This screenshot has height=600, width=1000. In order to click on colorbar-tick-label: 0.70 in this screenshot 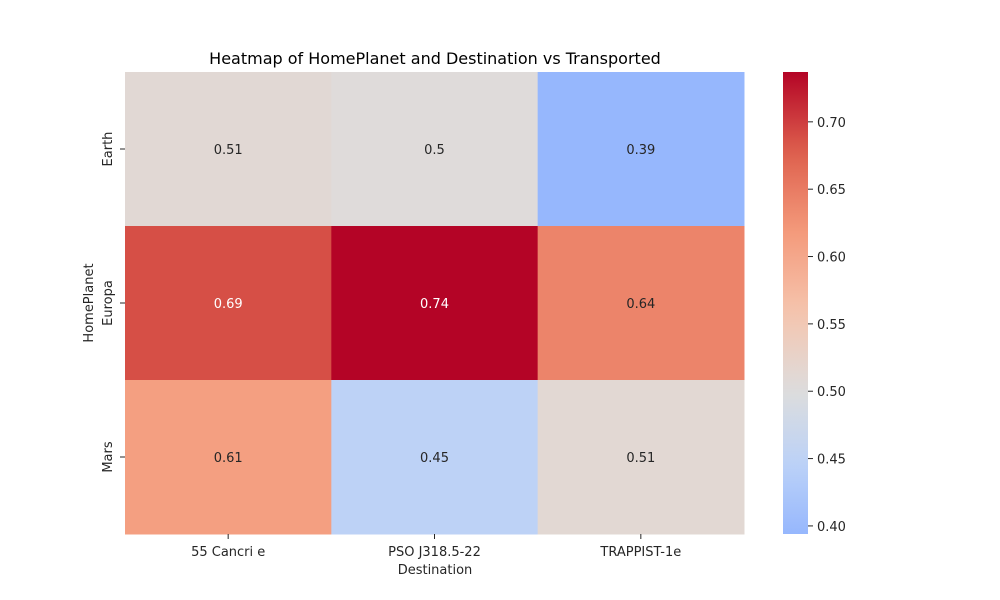, I will do `click(831, 123)`.